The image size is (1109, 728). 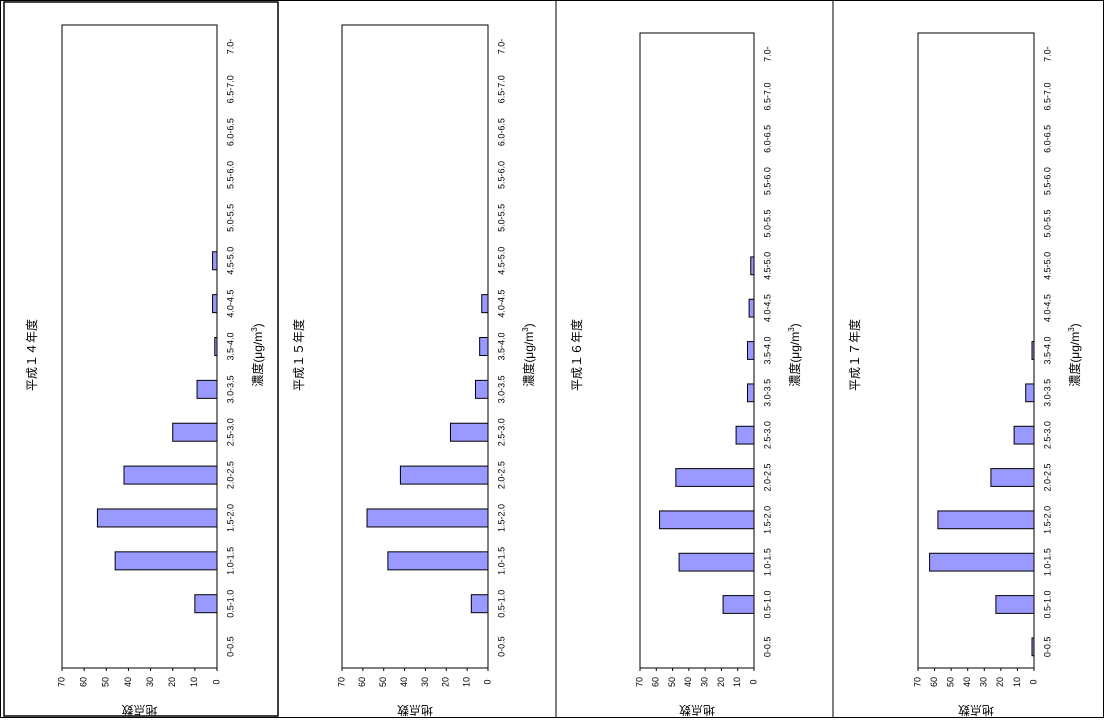 What do you see at coordinates (501, 304) in the screenshot?
I see `category-label: 4.0-4.5` at bounding box center [501, 304].